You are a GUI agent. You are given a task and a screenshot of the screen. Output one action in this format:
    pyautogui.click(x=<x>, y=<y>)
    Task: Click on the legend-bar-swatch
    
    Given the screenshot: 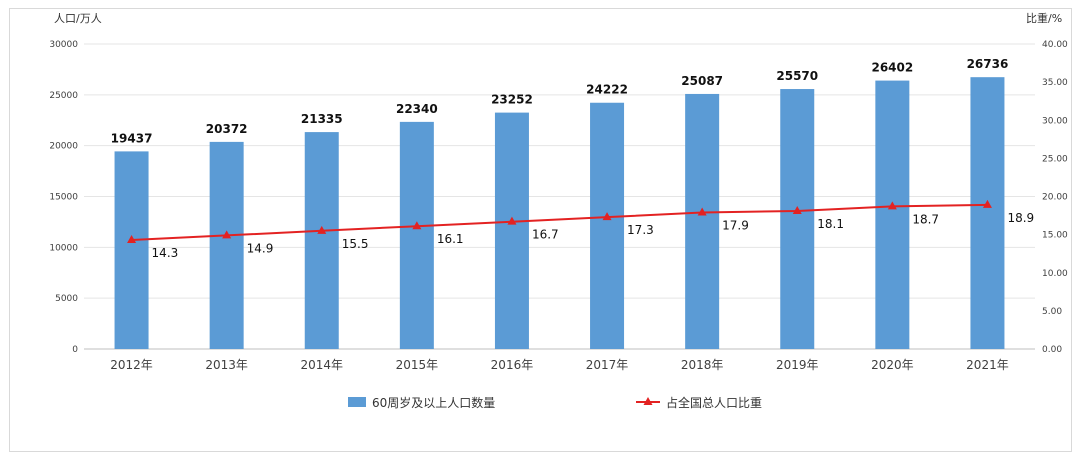 What is the action you would take?
    pyautogui.click(x=357, y=402)
    